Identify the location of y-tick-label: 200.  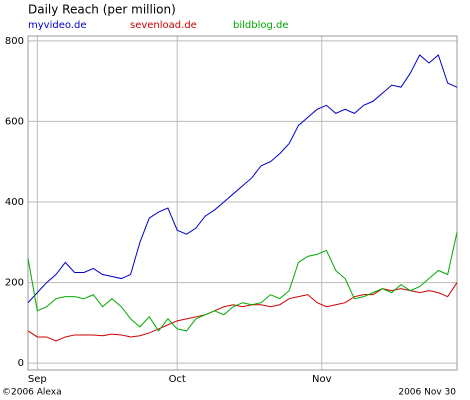
(14, 283).